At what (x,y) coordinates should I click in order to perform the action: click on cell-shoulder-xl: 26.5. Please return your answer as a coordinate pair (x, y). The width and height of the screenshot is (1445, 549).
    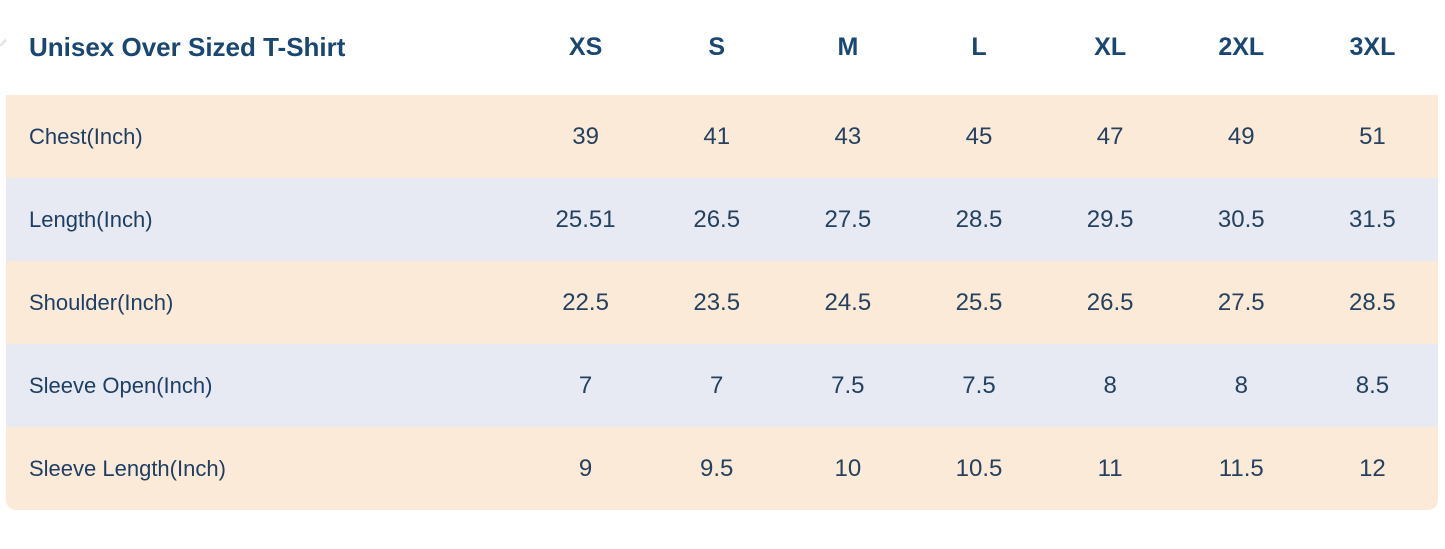
    Looking at the image, I should click on (1110, 302).